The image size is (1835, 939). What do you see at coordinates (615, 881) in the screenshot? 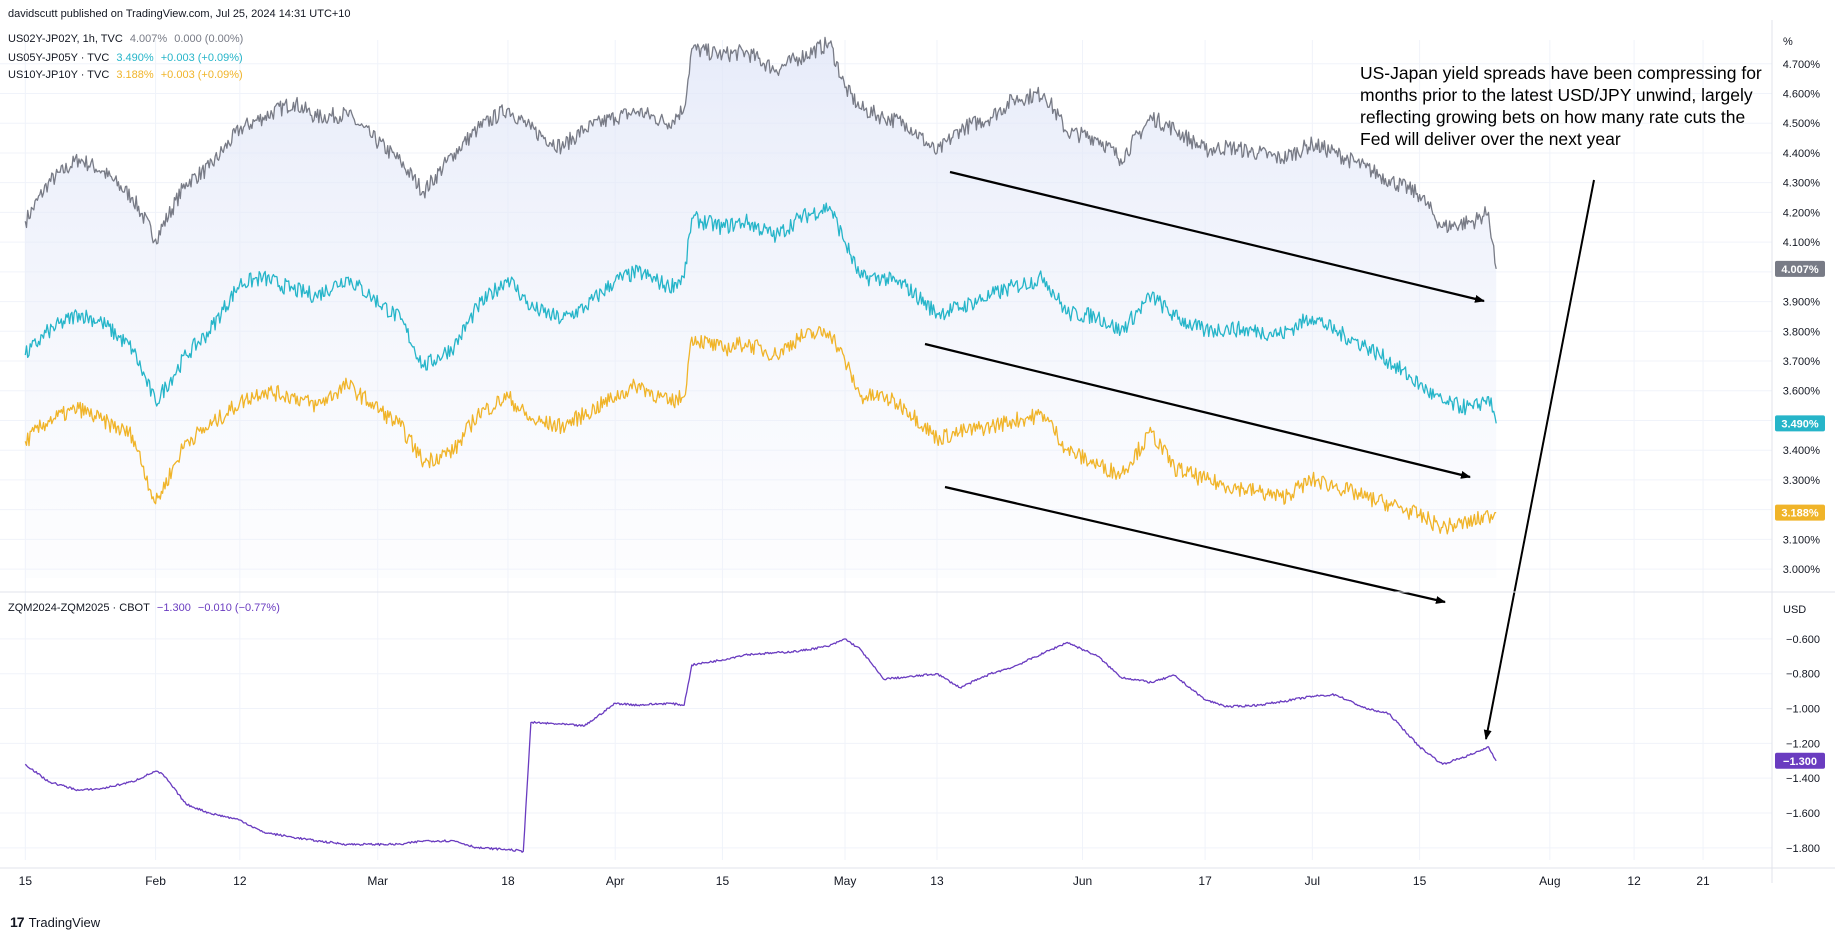
I see `x-tick-label: Apr` at bounding box center [615, 881].